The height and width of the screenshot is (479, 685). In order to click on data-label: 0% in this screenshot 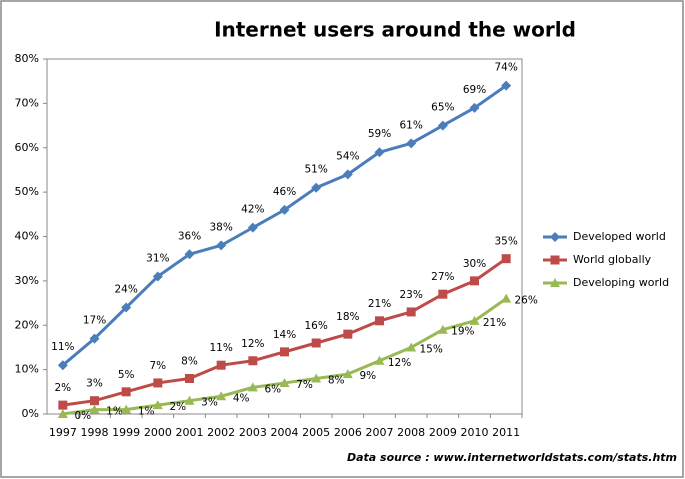, I will do `click(82, 416)`.